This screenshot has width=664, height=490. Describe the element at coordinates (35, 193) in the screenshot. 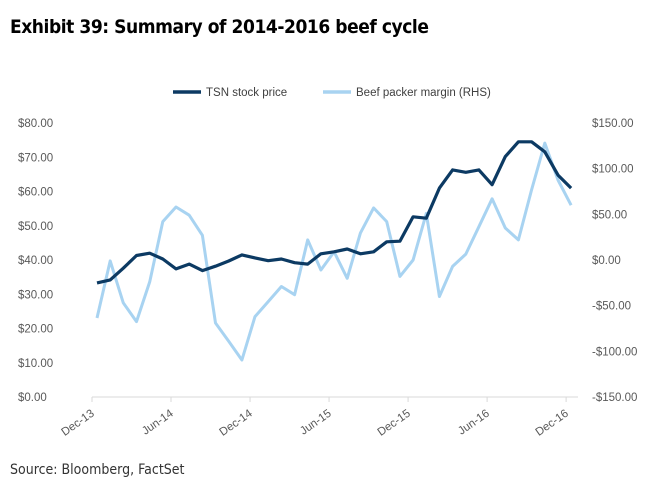

I see `left-tick-label: $60.00` at that location.